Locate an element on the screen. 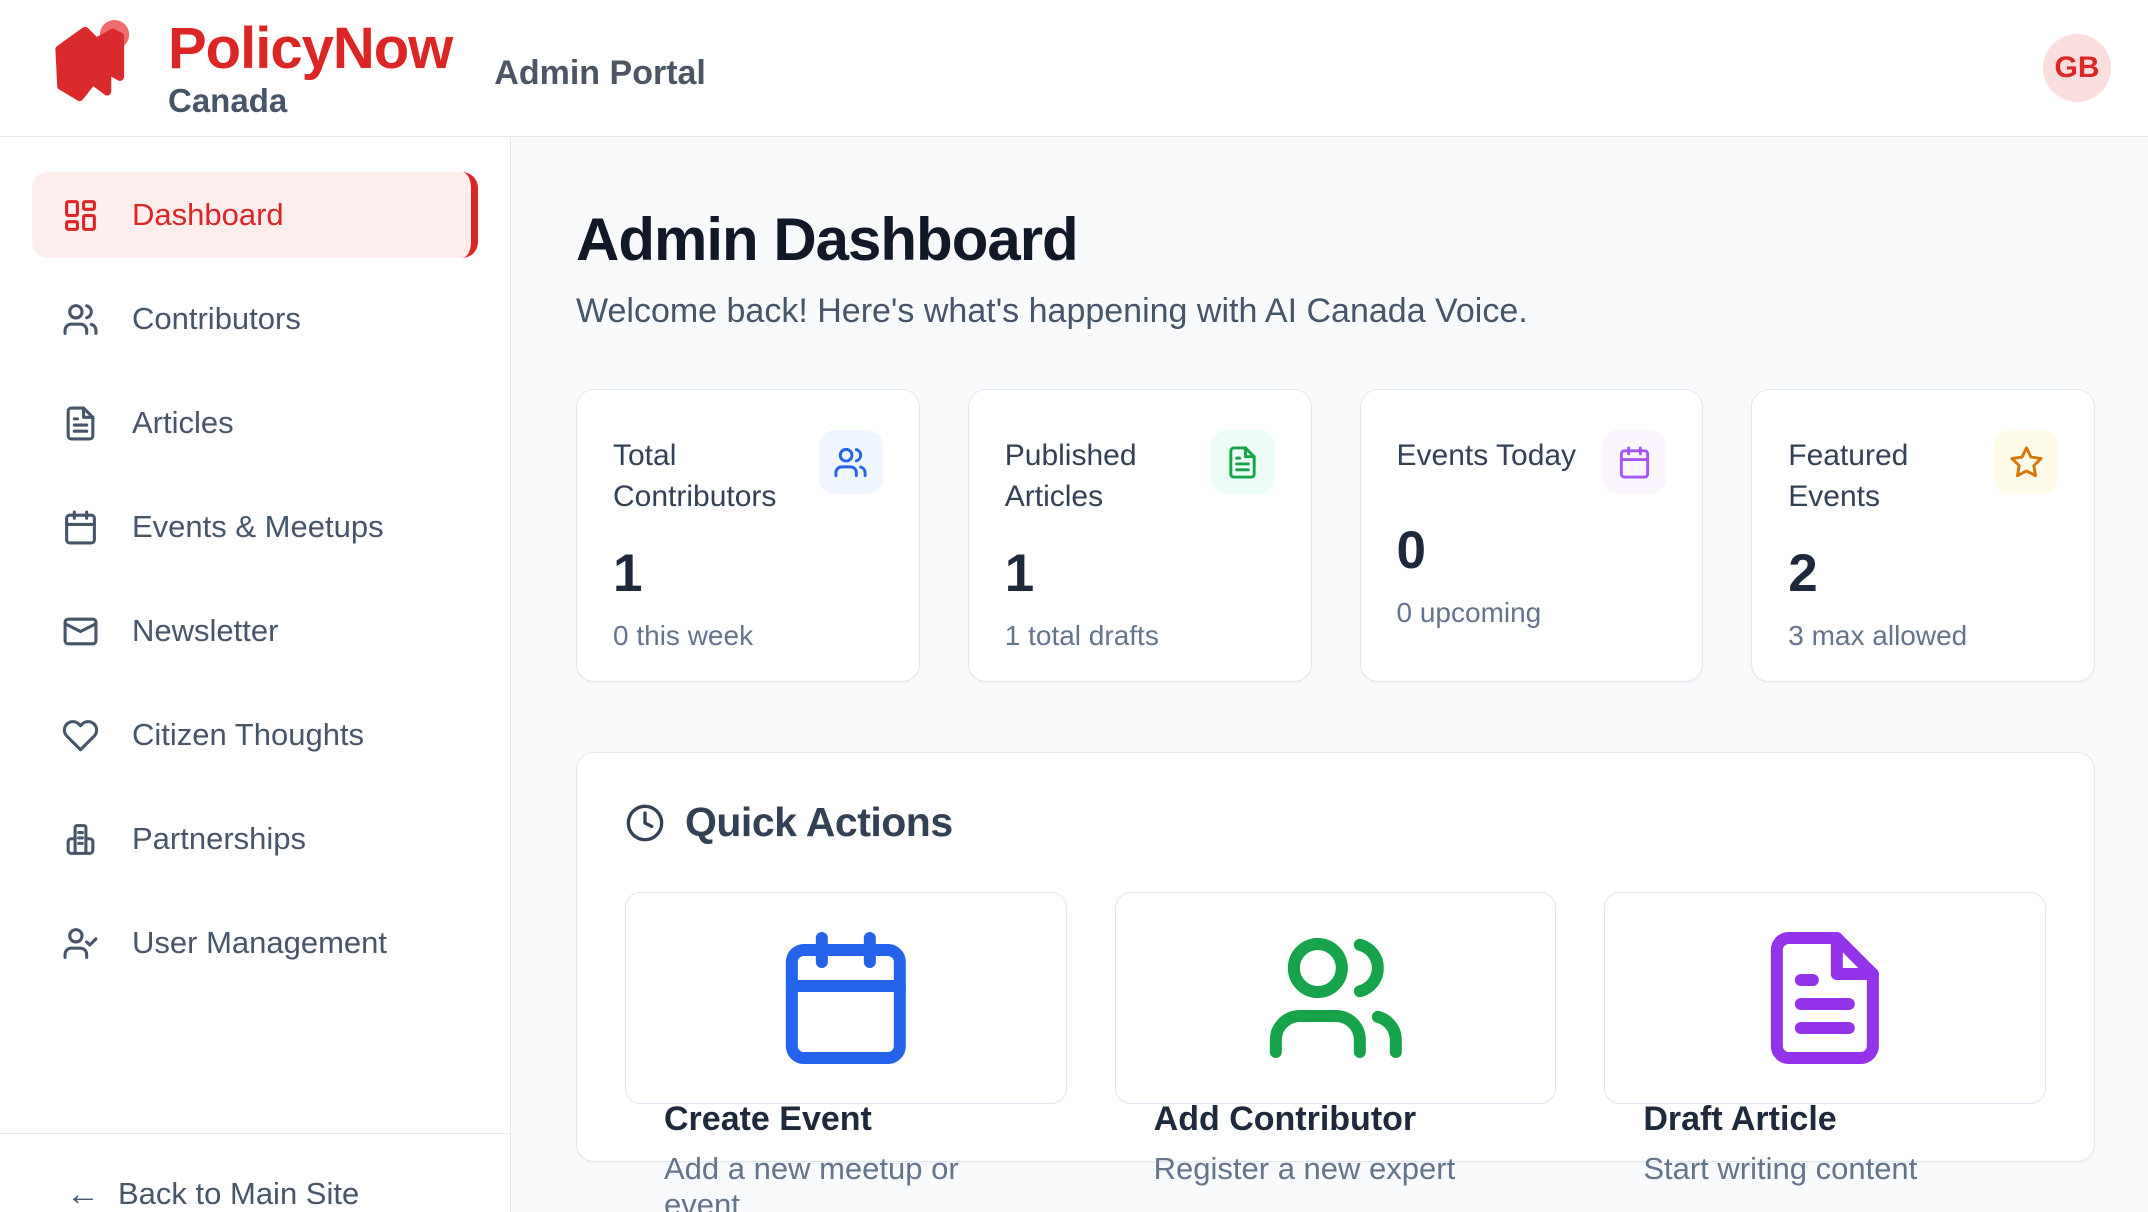 The image size is (2148, 1212). back-link-label: Back to Main Site is located at coordinates (239, 1193).